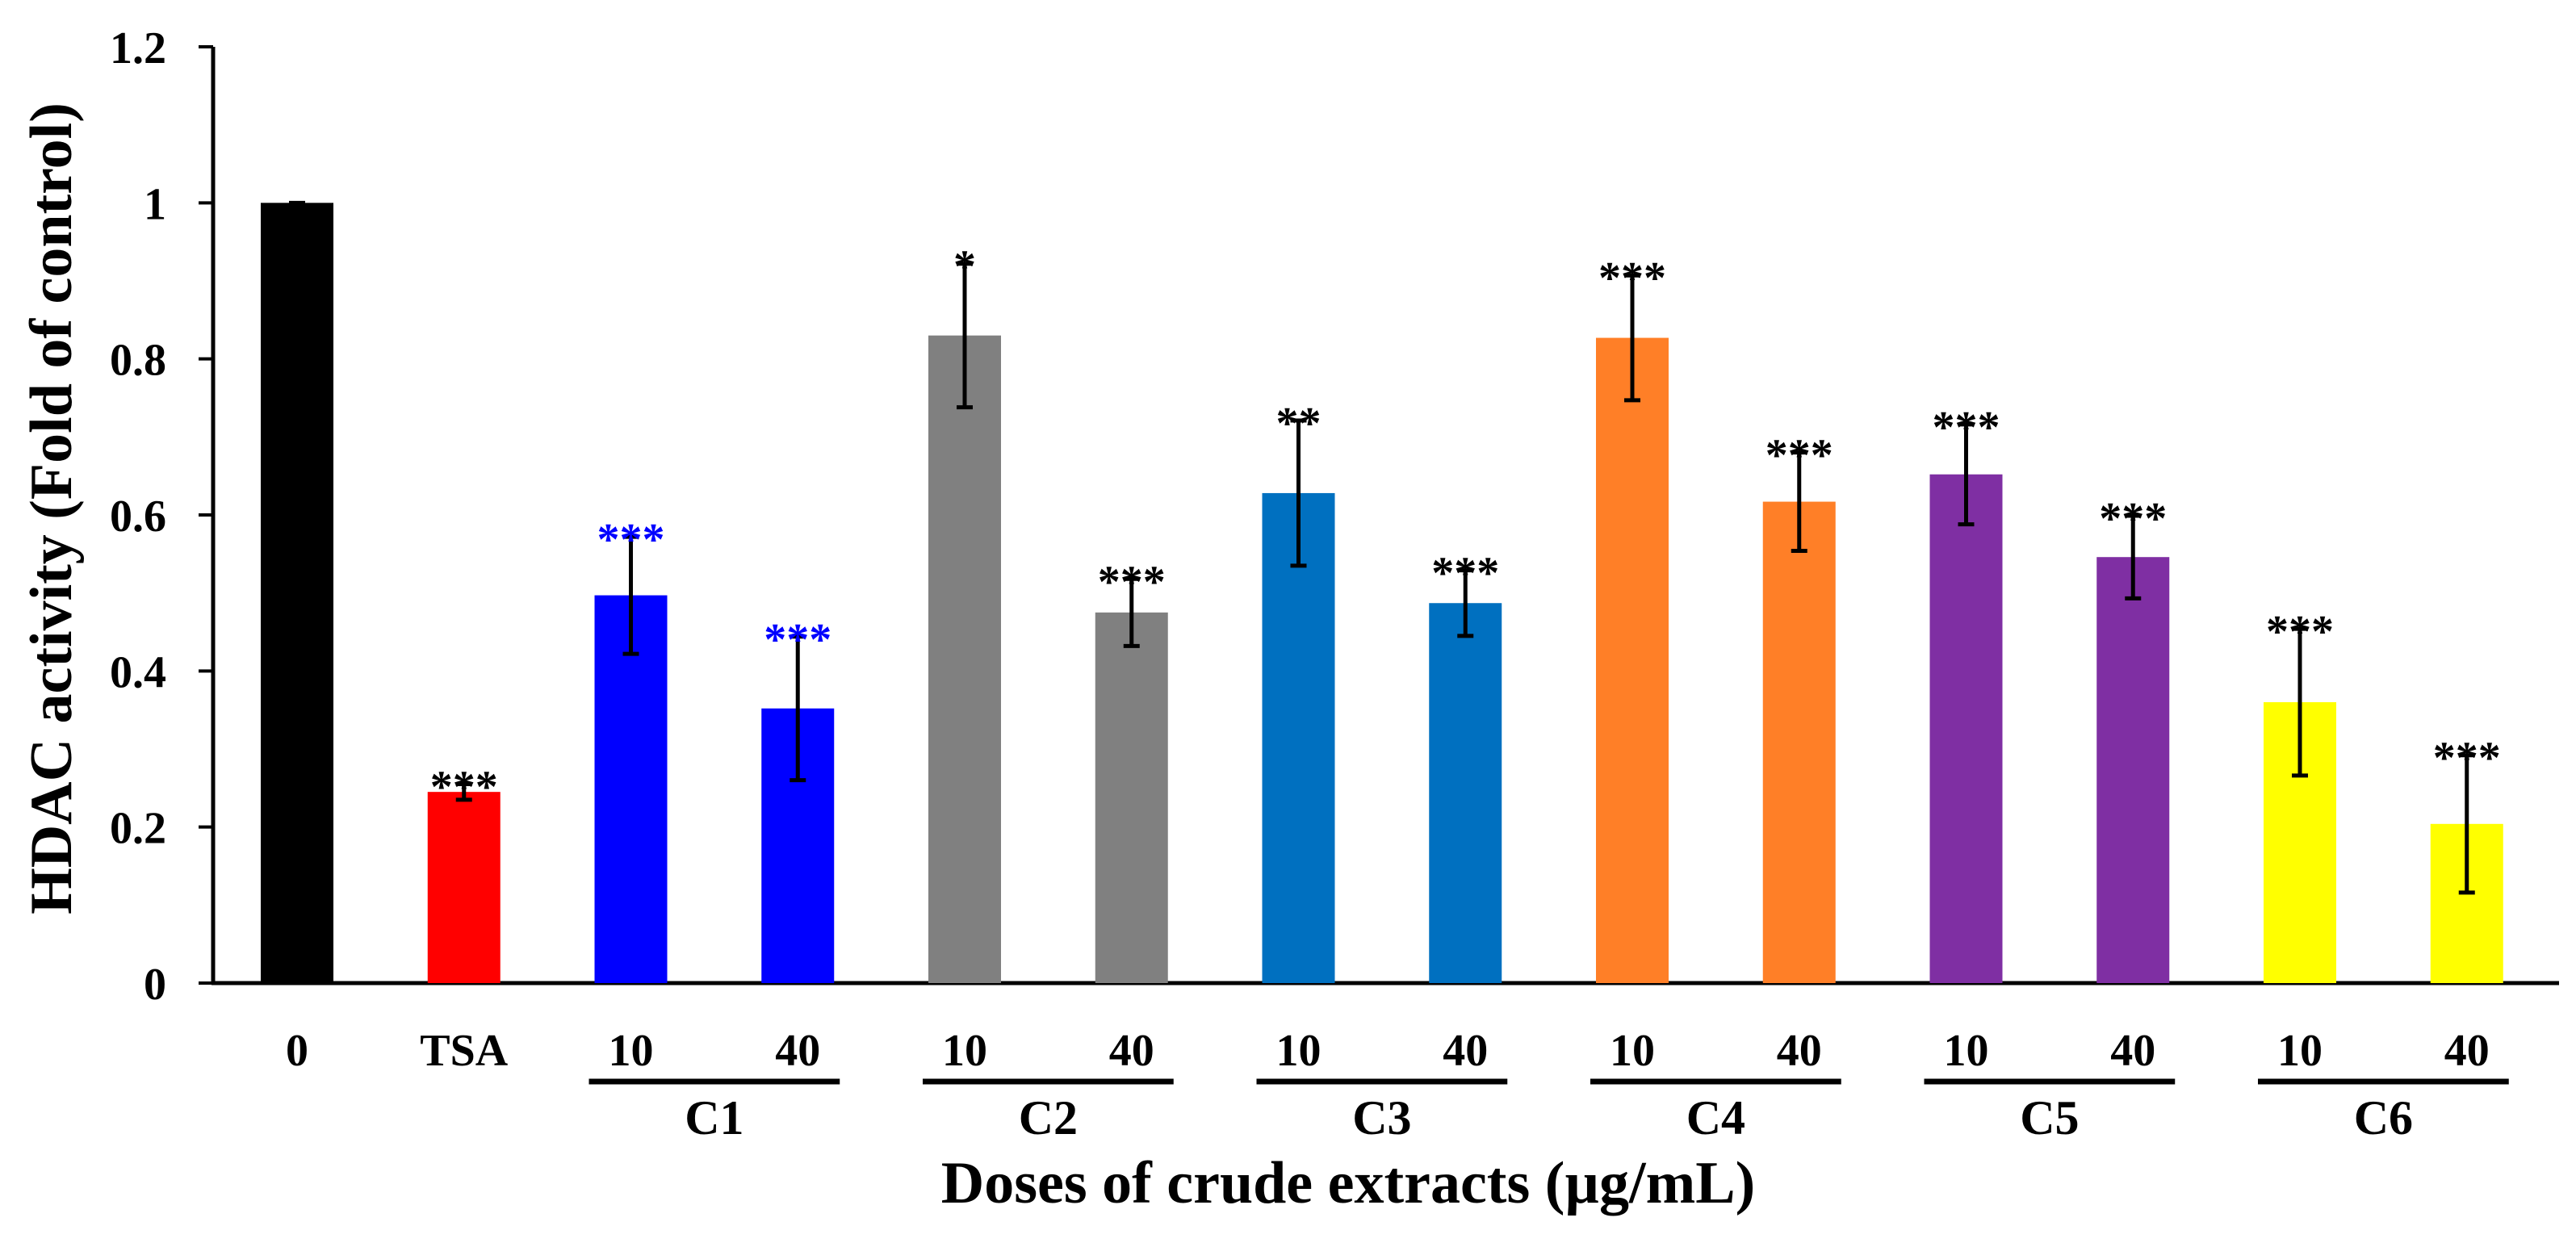  I want to click on category-label-c3-40: 40, so click(1465, 1051).